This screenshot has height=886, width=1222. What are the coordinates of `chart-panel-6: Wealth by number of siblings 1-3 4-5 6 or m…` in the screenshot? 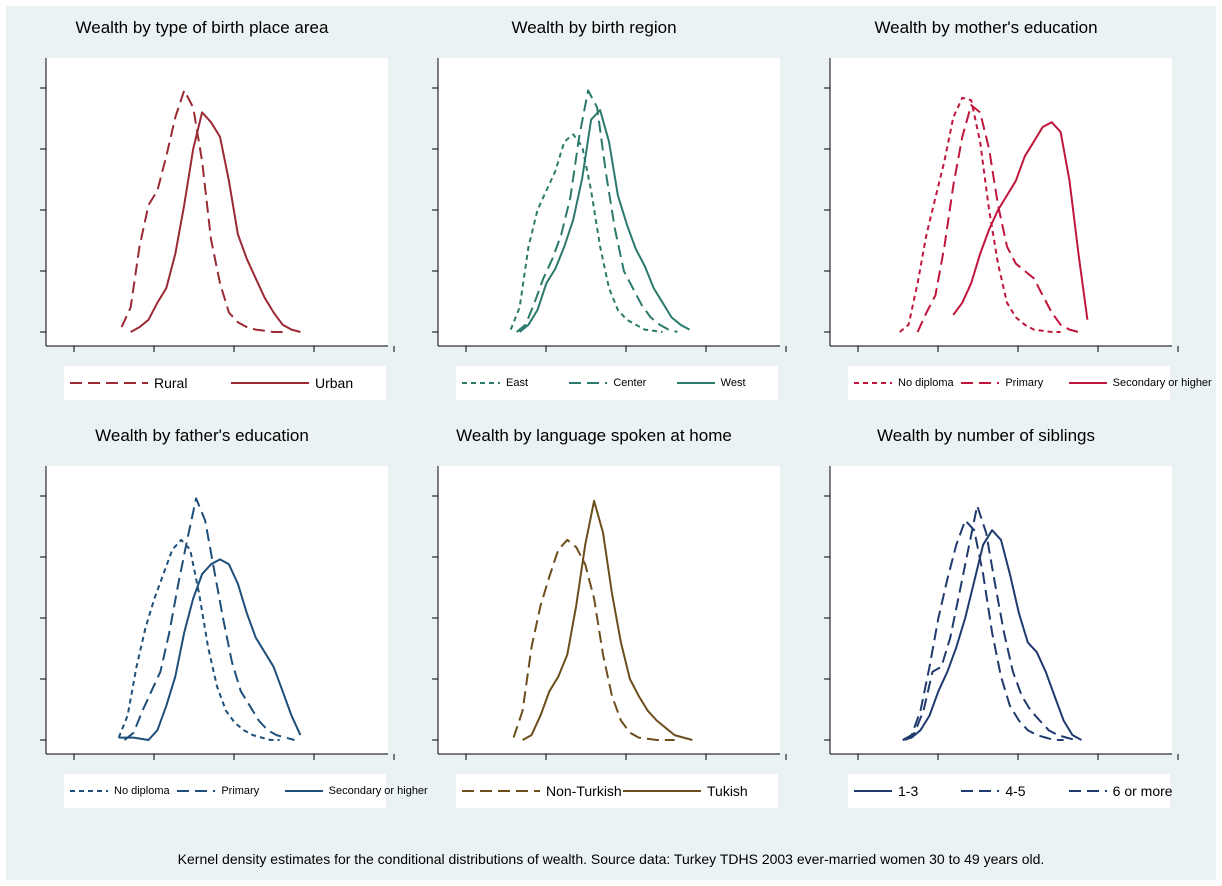 It's located at (986, 616).